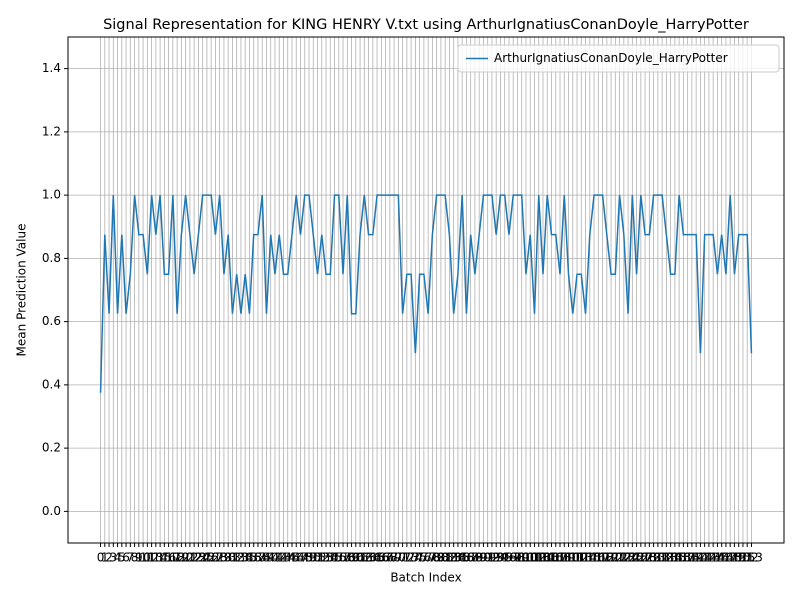  What do you see at coordinates (308, 558) in the screenshot?
I see `x-tick-label: 49` at bounding box center [308, 558].